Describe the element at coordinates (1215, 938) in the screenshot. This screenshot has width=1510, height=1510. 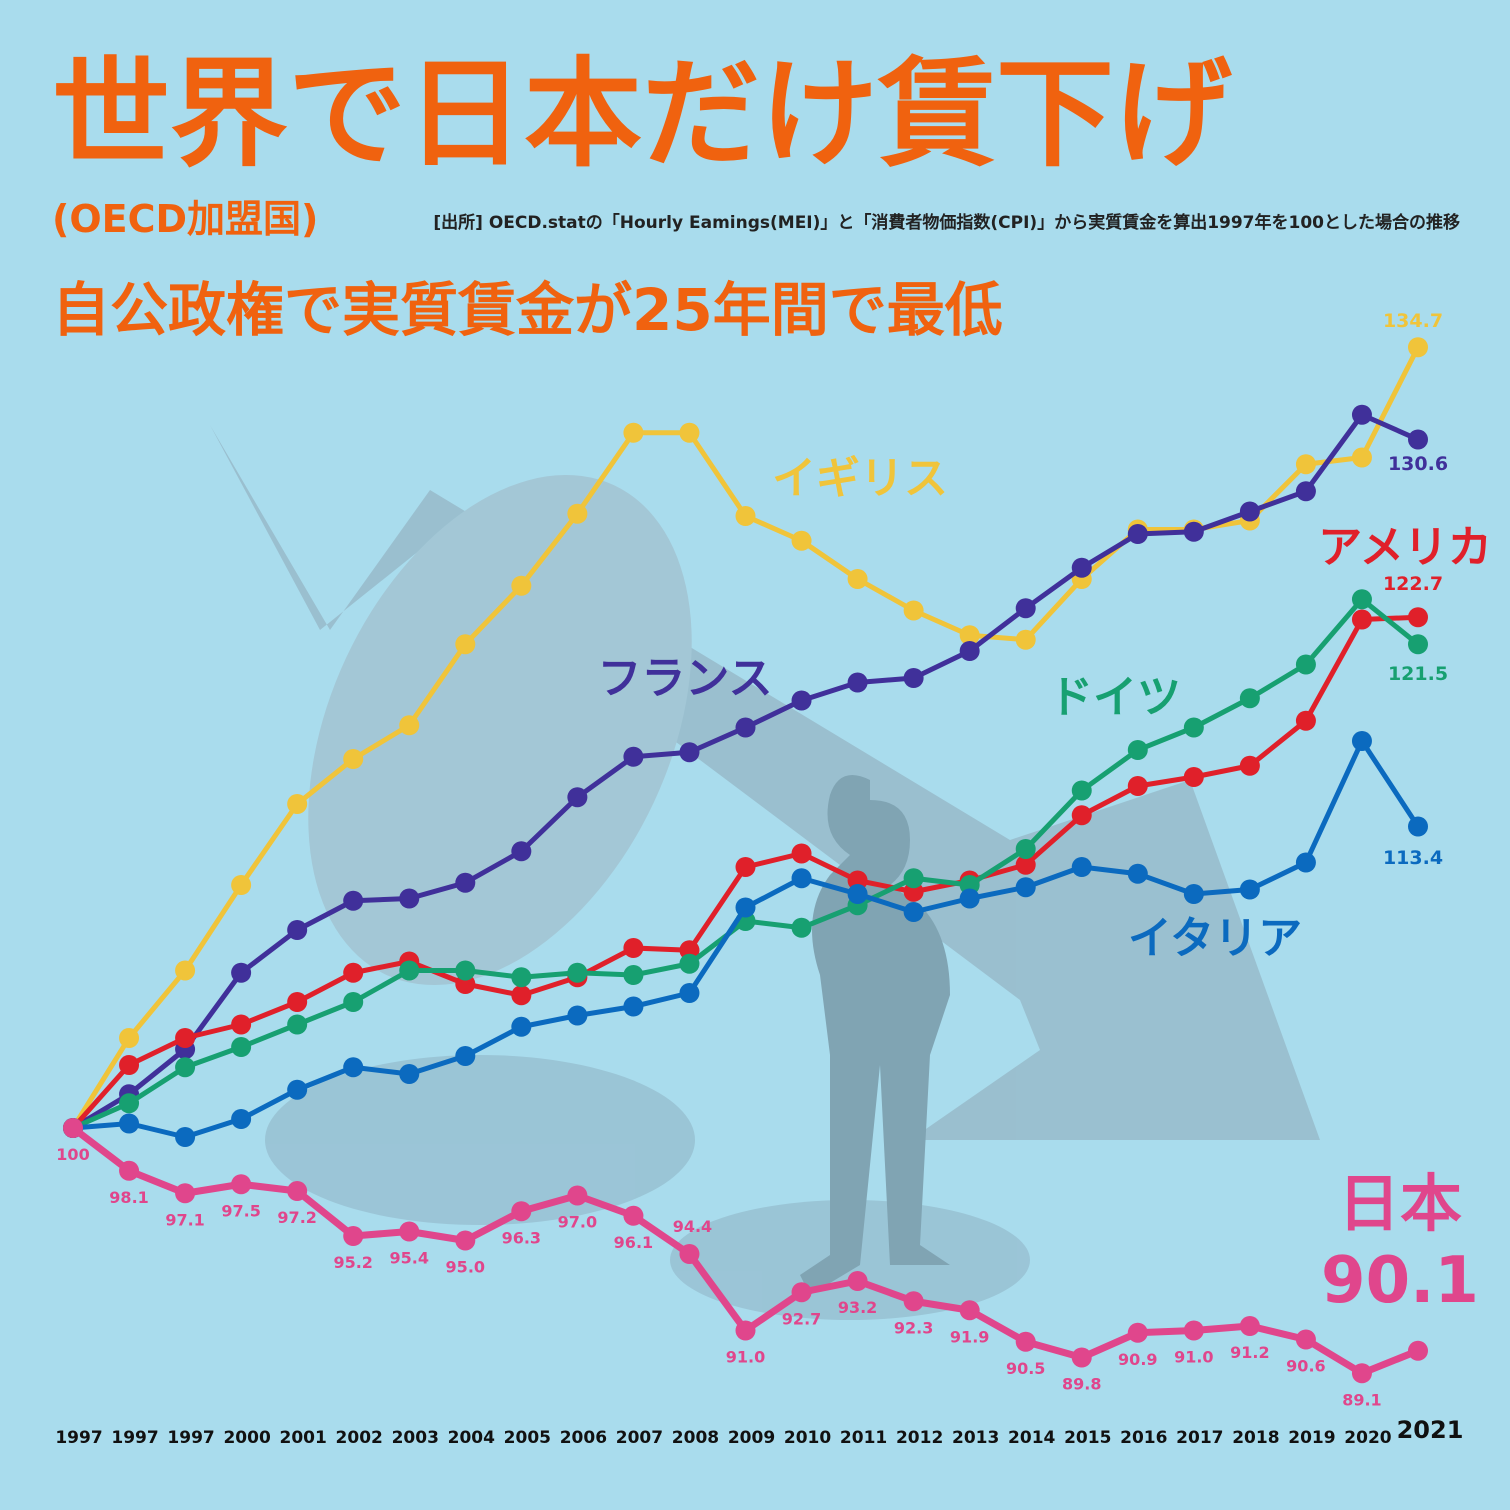
I see `series-label: イタリア` at that location.